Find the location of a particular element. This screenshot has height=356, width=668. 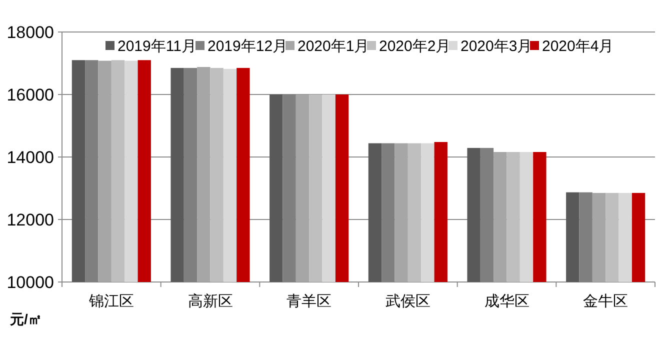

x-tick-label: 武侯区 is located at coordinates (407, 301).